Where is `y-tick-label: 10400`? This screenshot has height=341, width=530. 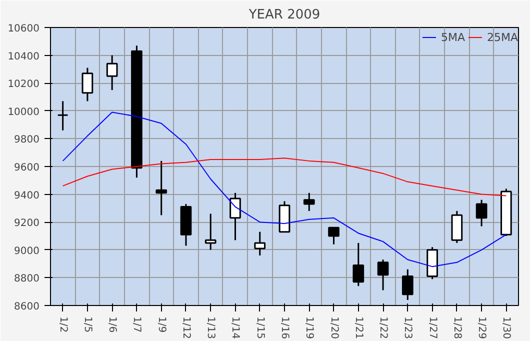
y-tick-label: 10400 is located at coordinates (24, 56).